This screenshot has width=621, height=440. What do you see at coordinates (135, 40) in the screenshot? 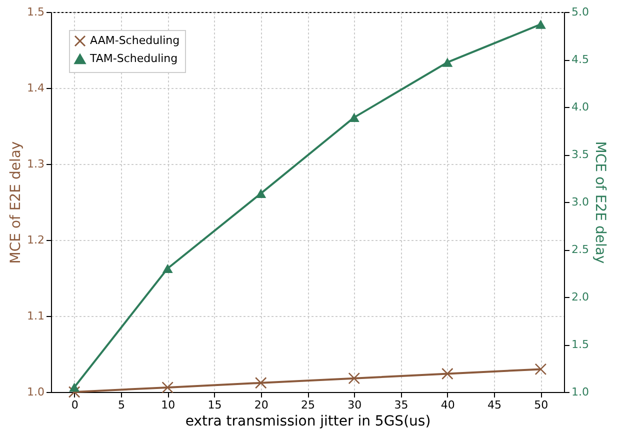
I see `legend-label: AAM-Scheduling` at bounding box center [135, 40].